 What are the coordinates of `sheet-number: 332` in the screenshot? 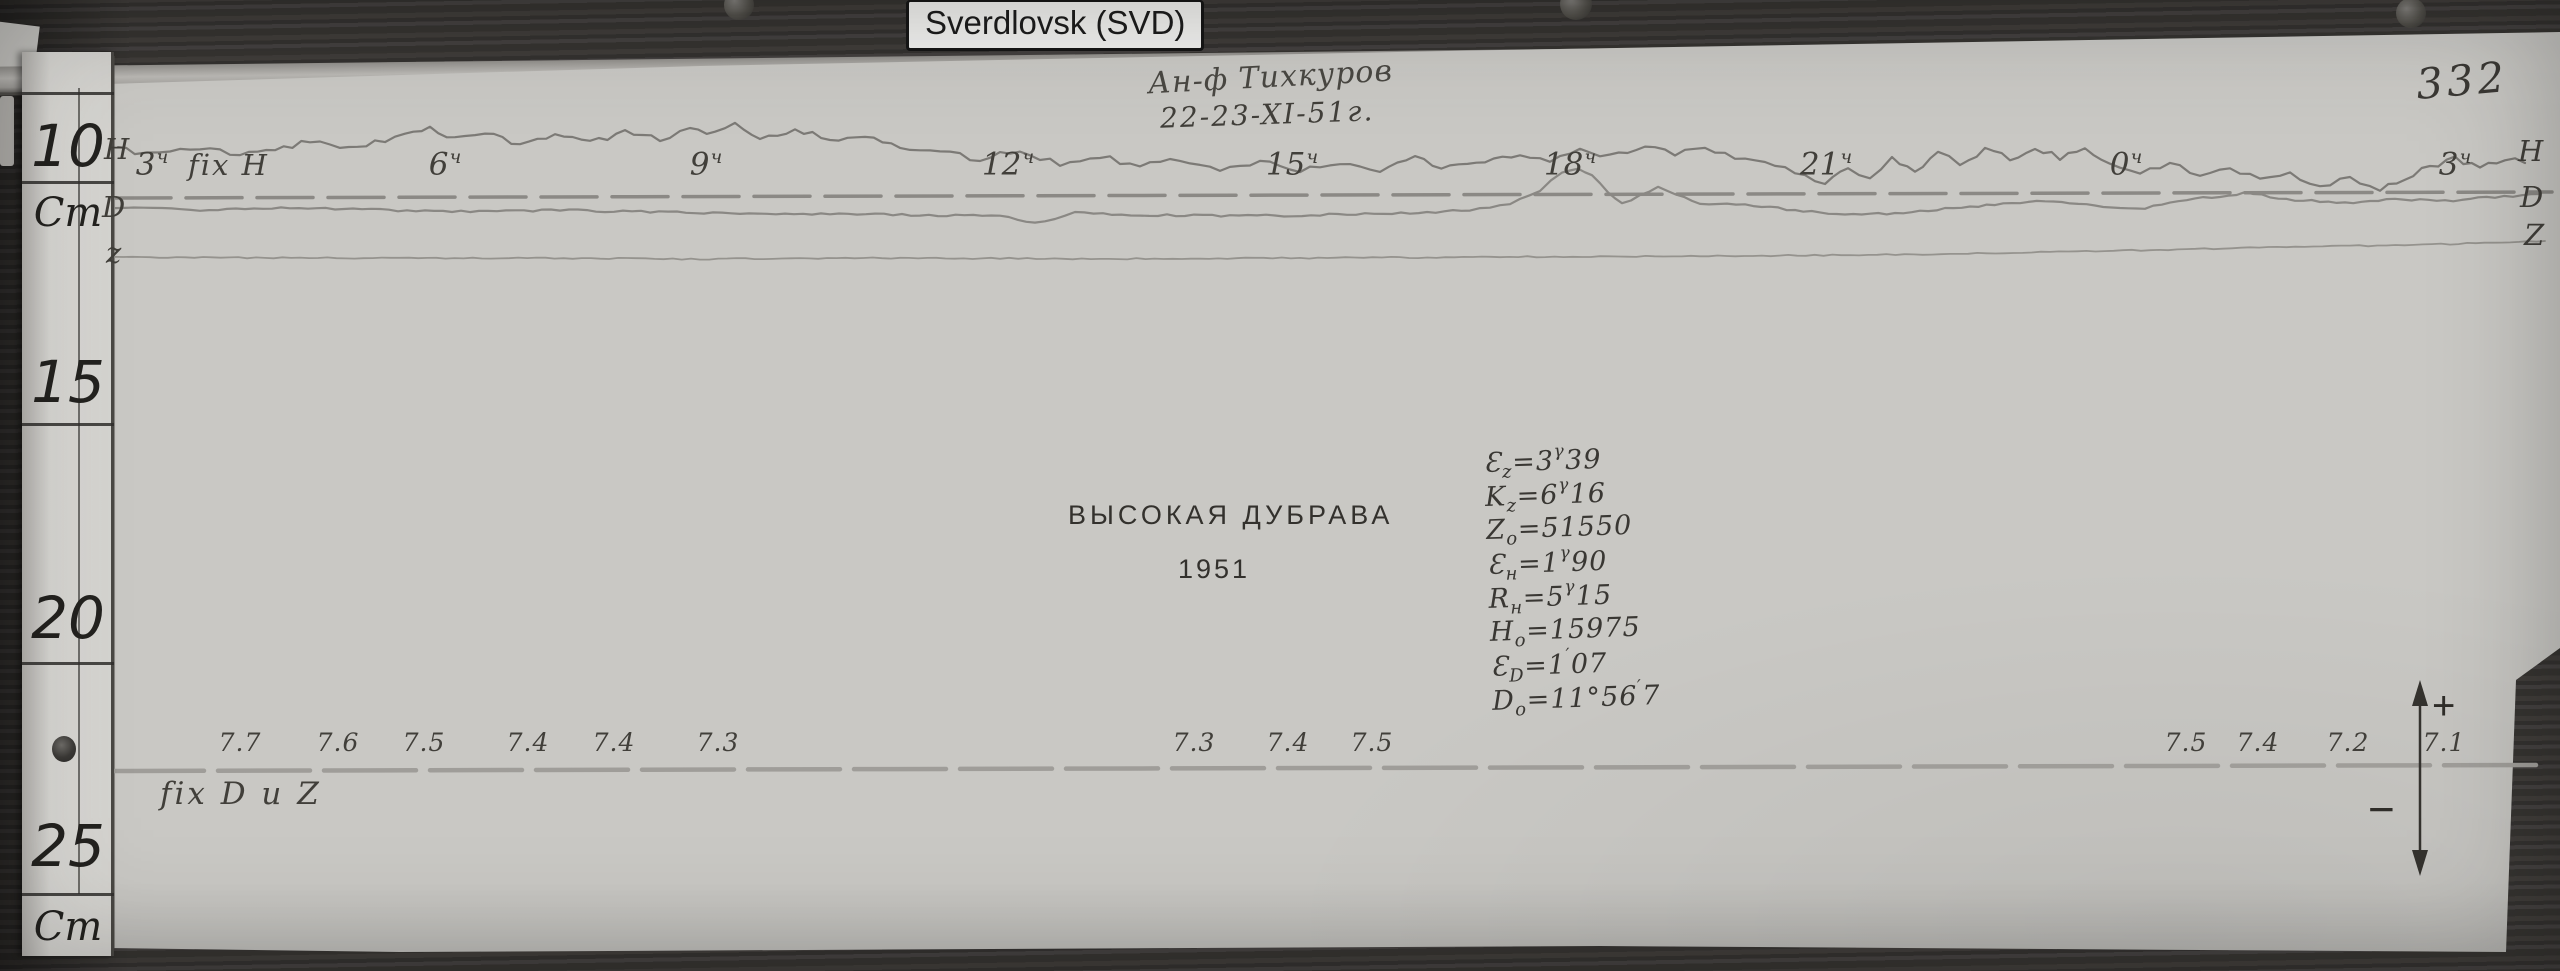 It's located at (2462, 80).